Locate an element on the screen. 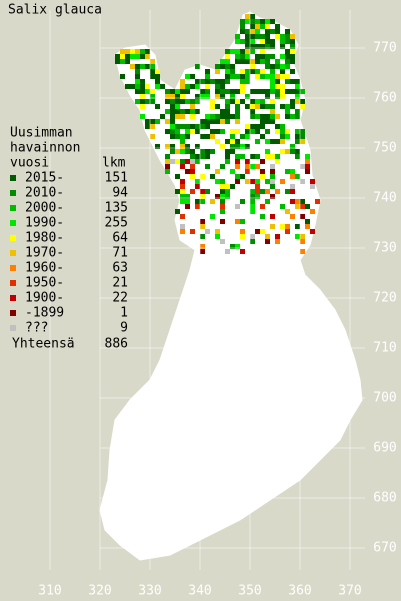 The height and width of the screenshot is (601, 401). legend-count: 151 is located at coordinates (116, 178).